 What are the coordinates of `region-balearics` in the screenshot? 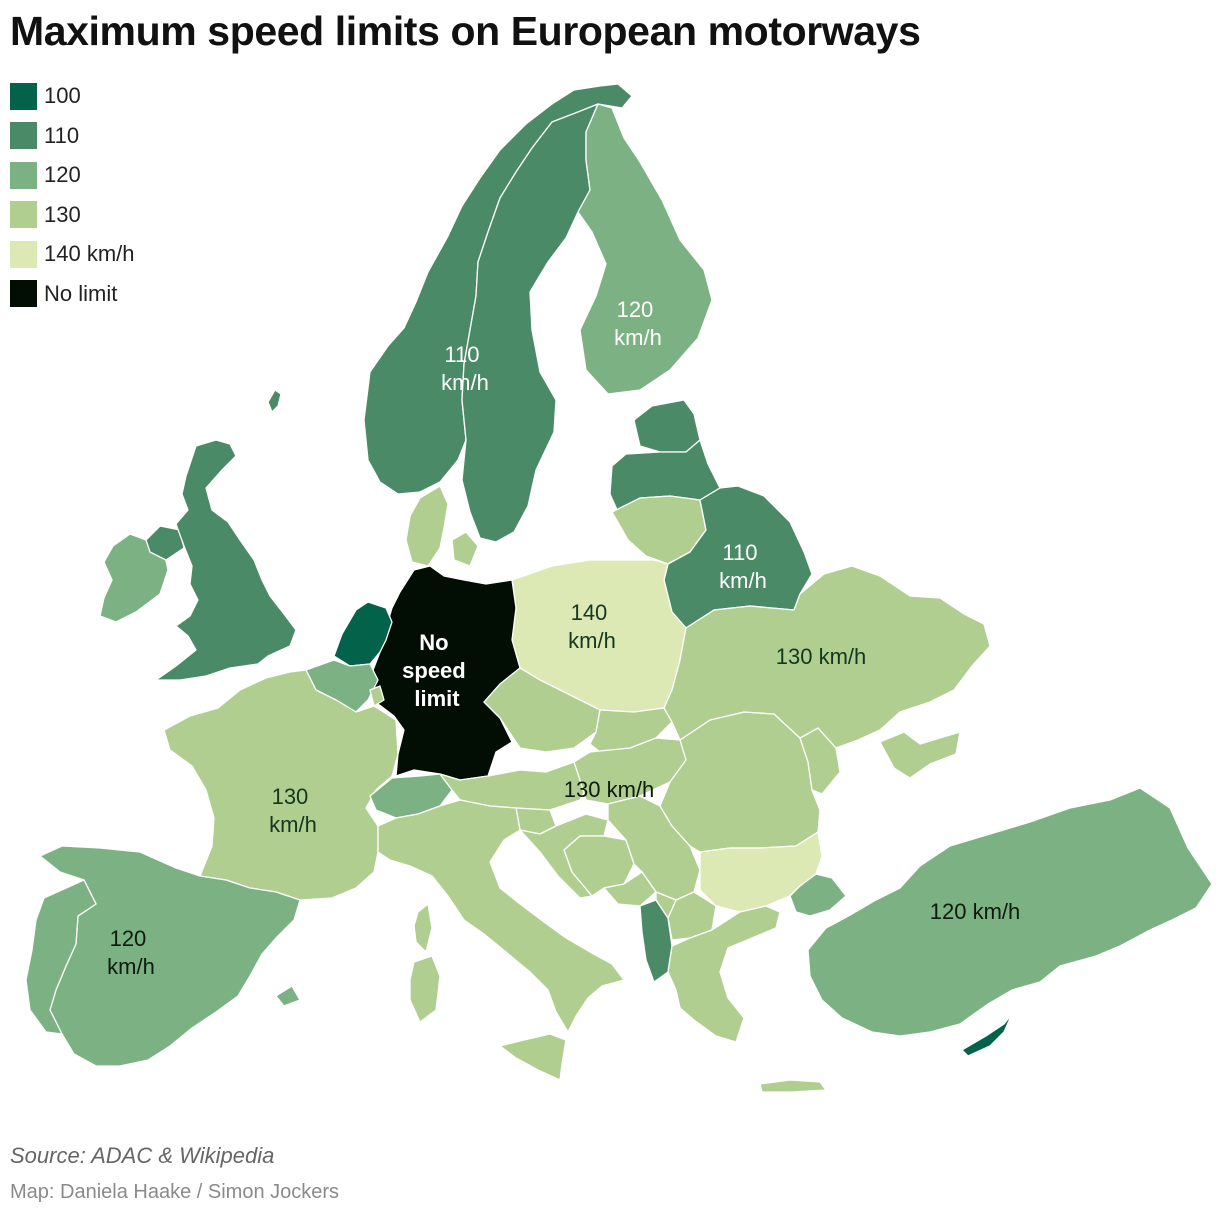 It's located at (288, 996).